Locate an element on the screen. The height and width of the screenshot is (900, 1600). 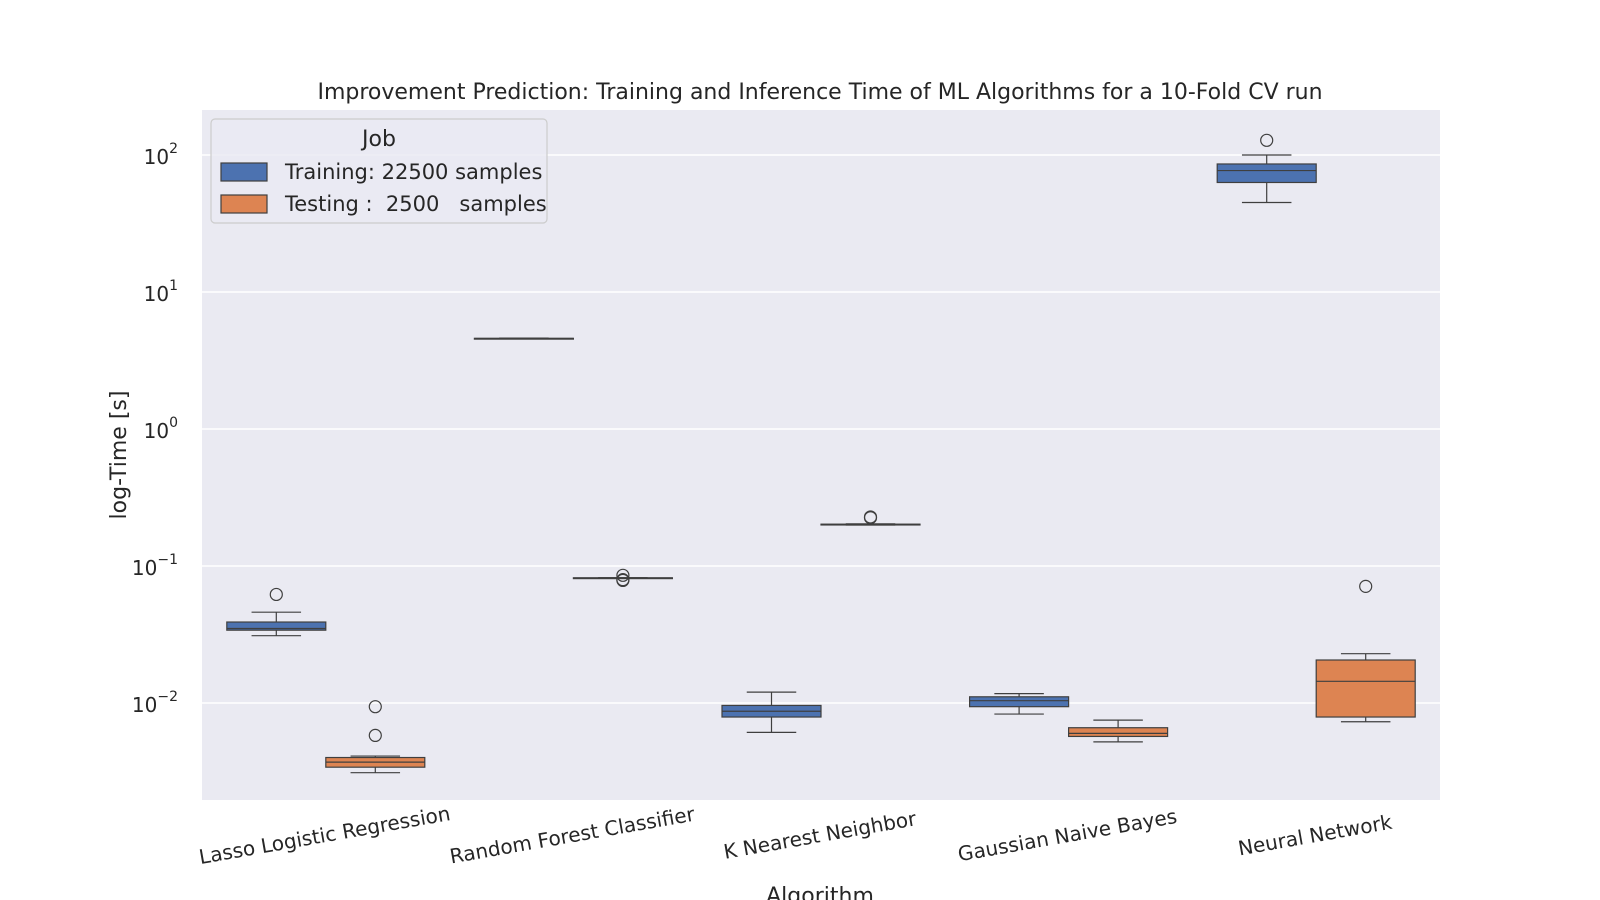
y-tick-exponent-2: 0 is located at coordinates (173, 423).